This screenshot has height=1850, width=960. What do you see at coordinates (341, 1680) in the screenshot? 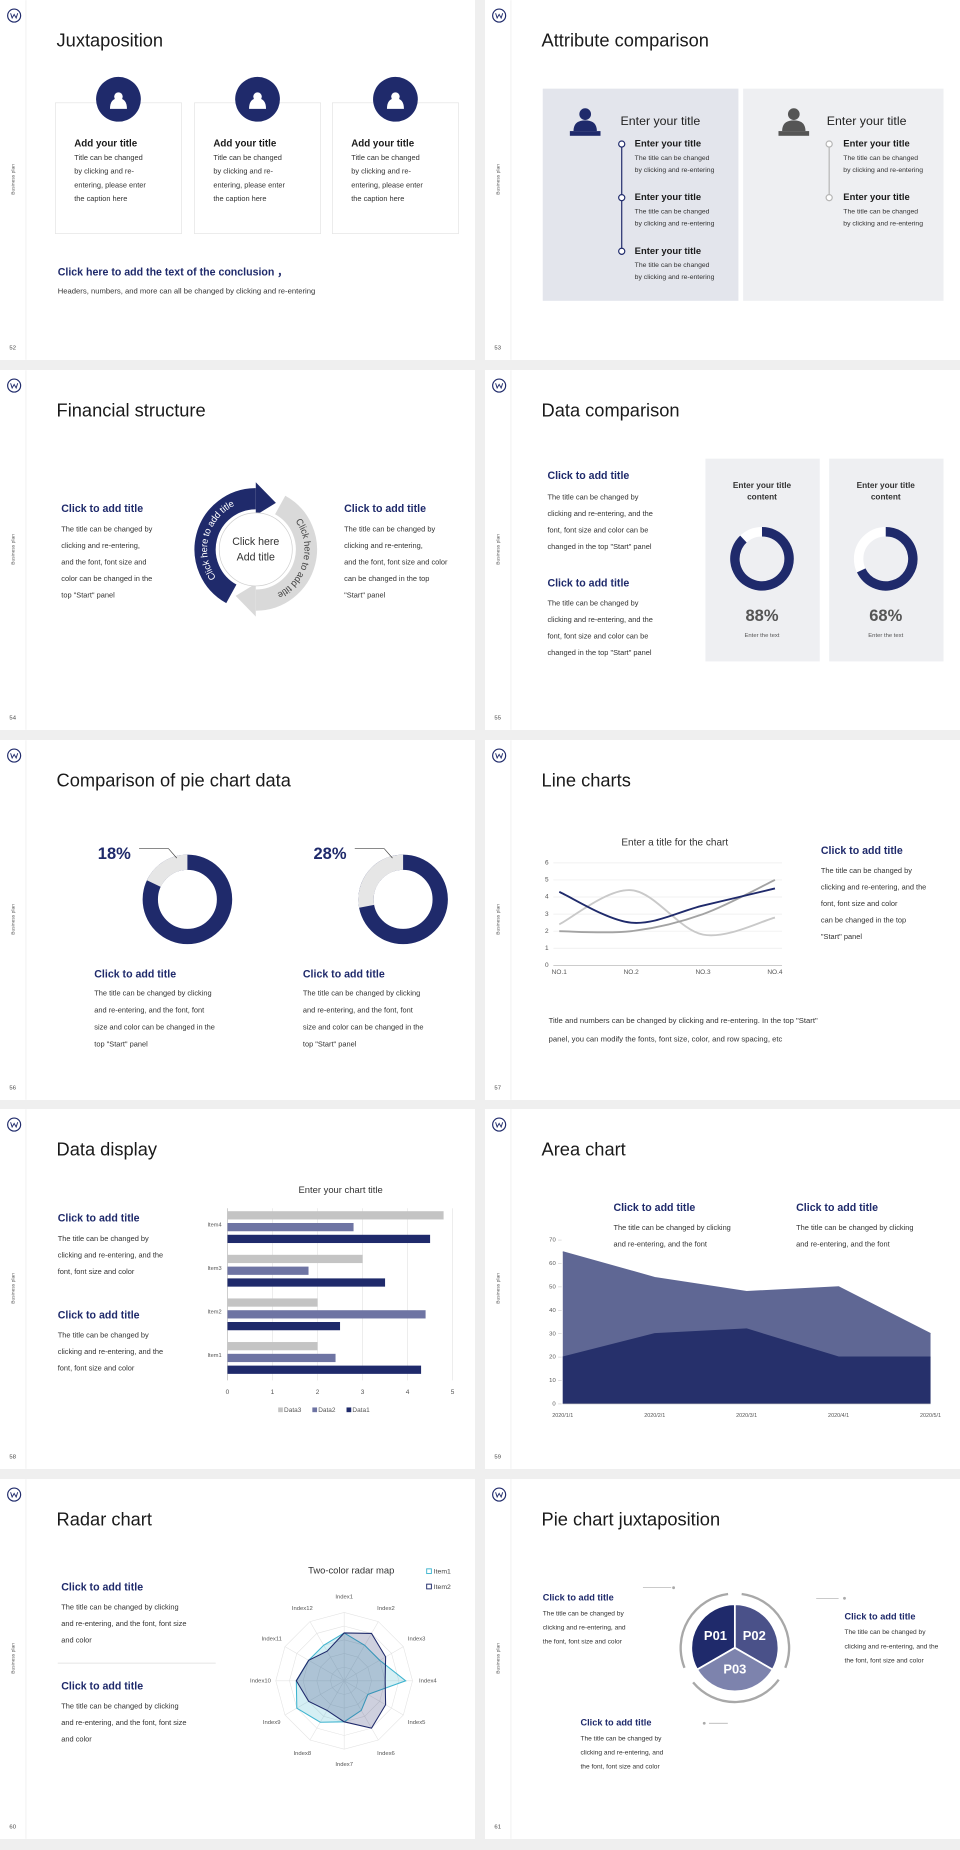
I see `radar-series` at bounding box center [341, 1680].